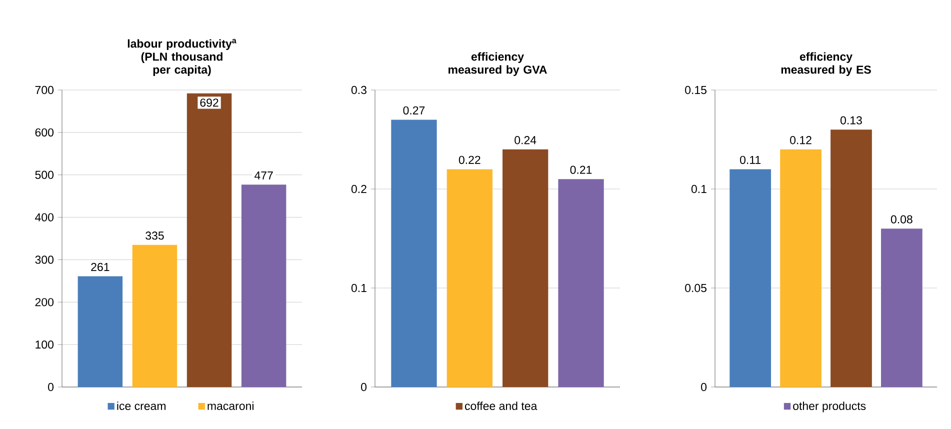 The image size is (951, 429). Describe the element at coordinates (851, 120) in the screenshot. I see `data-label: 0.13` at that location.